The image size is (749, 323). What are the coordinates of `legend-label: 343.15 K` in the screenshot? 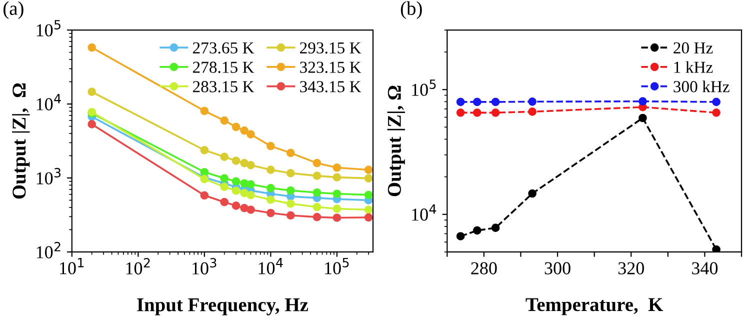 It's located at (331, 86).